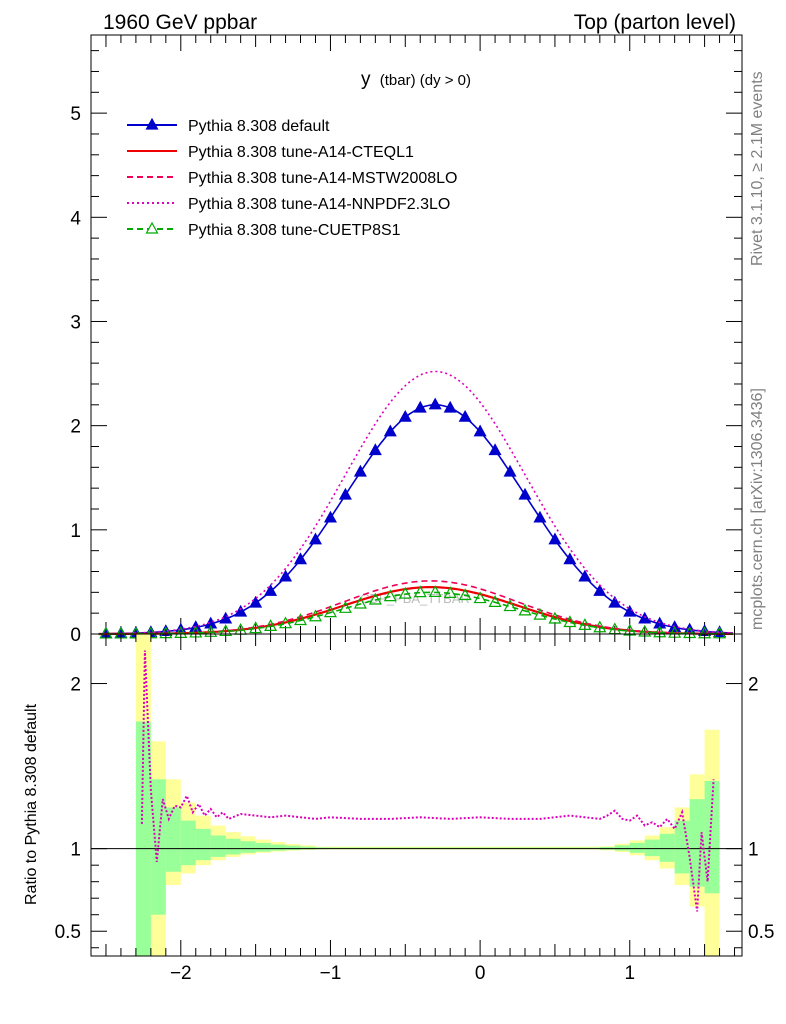 This screenshot has width=786, height=1024. Describe the element at coordinates (301, 152) in the screenshot. I see `legend-label: Pythia 8.308 tune-A14-CTEQL1` at that location.